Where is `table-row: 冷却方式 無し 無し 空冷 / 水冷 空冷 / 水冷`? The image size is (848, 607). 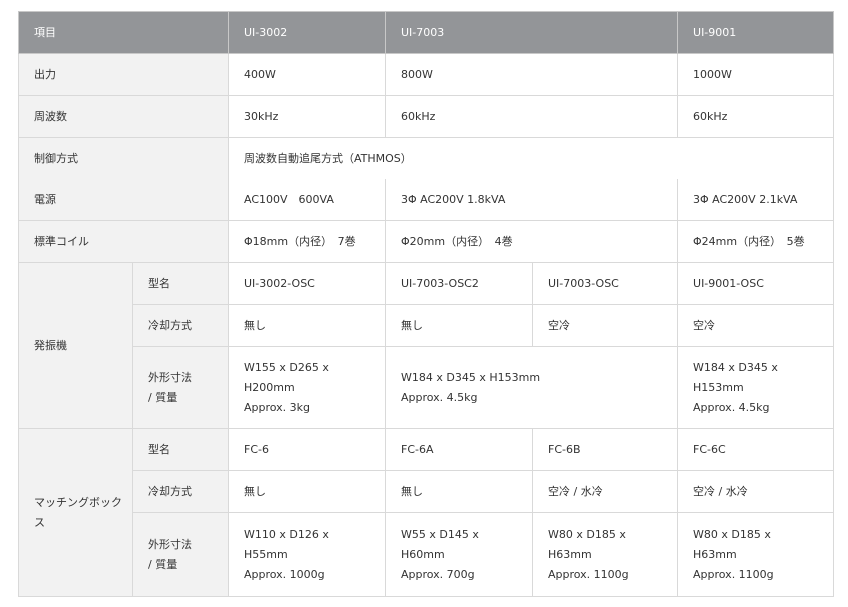
table-row: 冷却方式 無し 無し 空冷 / 水冷 空冷 / 水冷 is located at coordinates (427, 491).